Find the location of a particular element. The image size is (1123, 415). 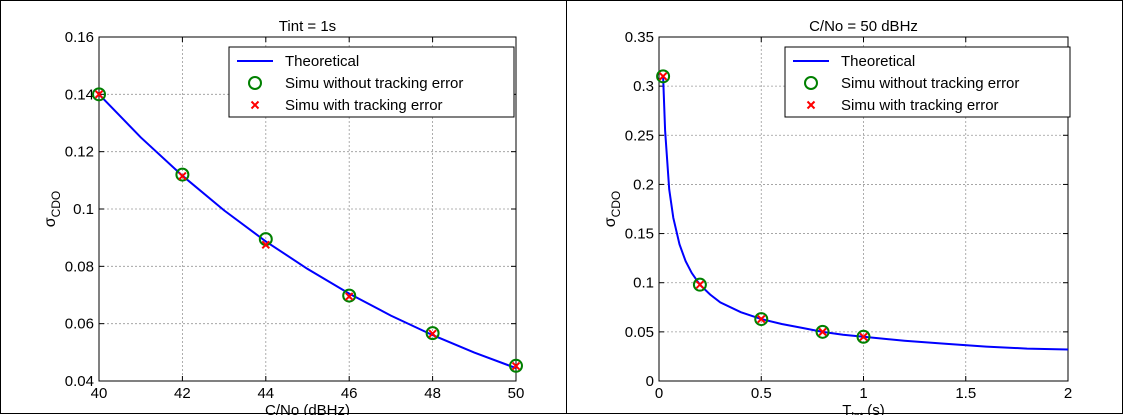

x-tick-label: 46 is located at coordinates (349, 393).